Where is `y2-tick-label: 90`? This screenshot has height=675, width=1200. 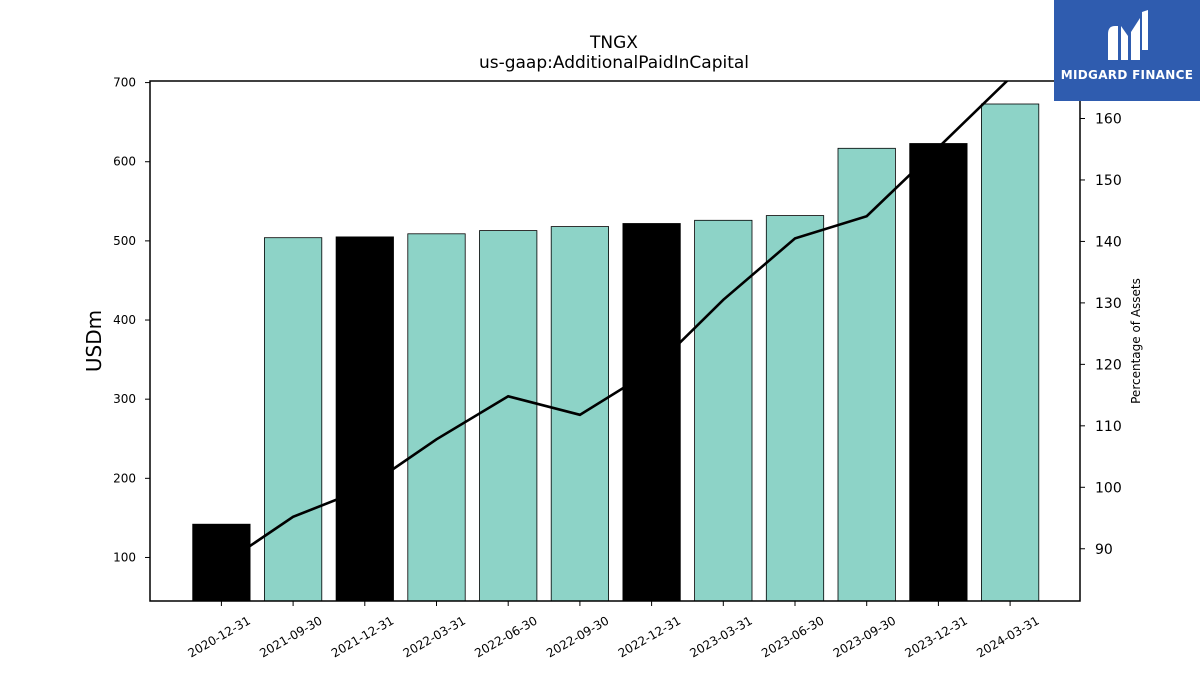 y2-tick-label: 90 is located at coordinates (1104, 550).